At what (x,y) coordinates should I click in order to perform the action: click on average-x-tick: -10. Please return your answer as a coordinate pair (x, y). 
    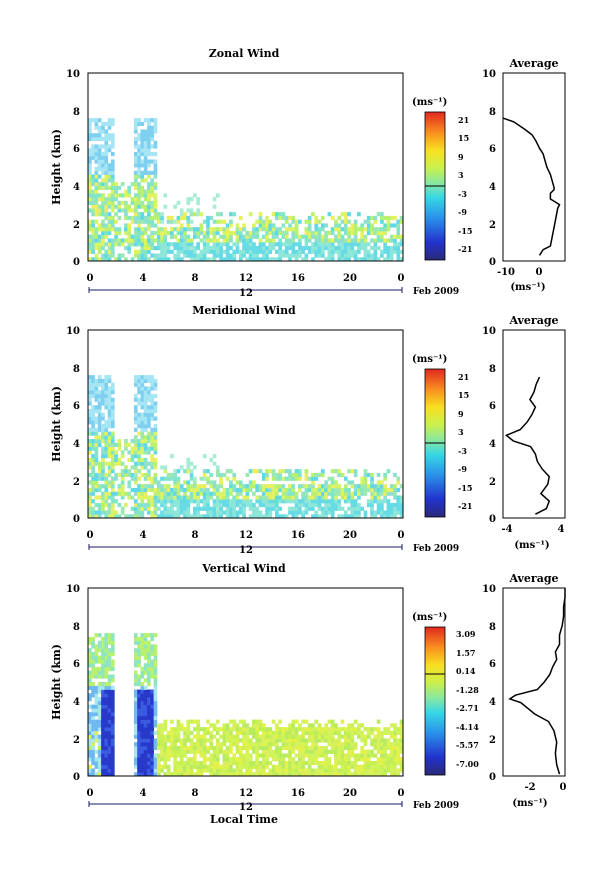
    Looking at the image, I should click on (506, 272).